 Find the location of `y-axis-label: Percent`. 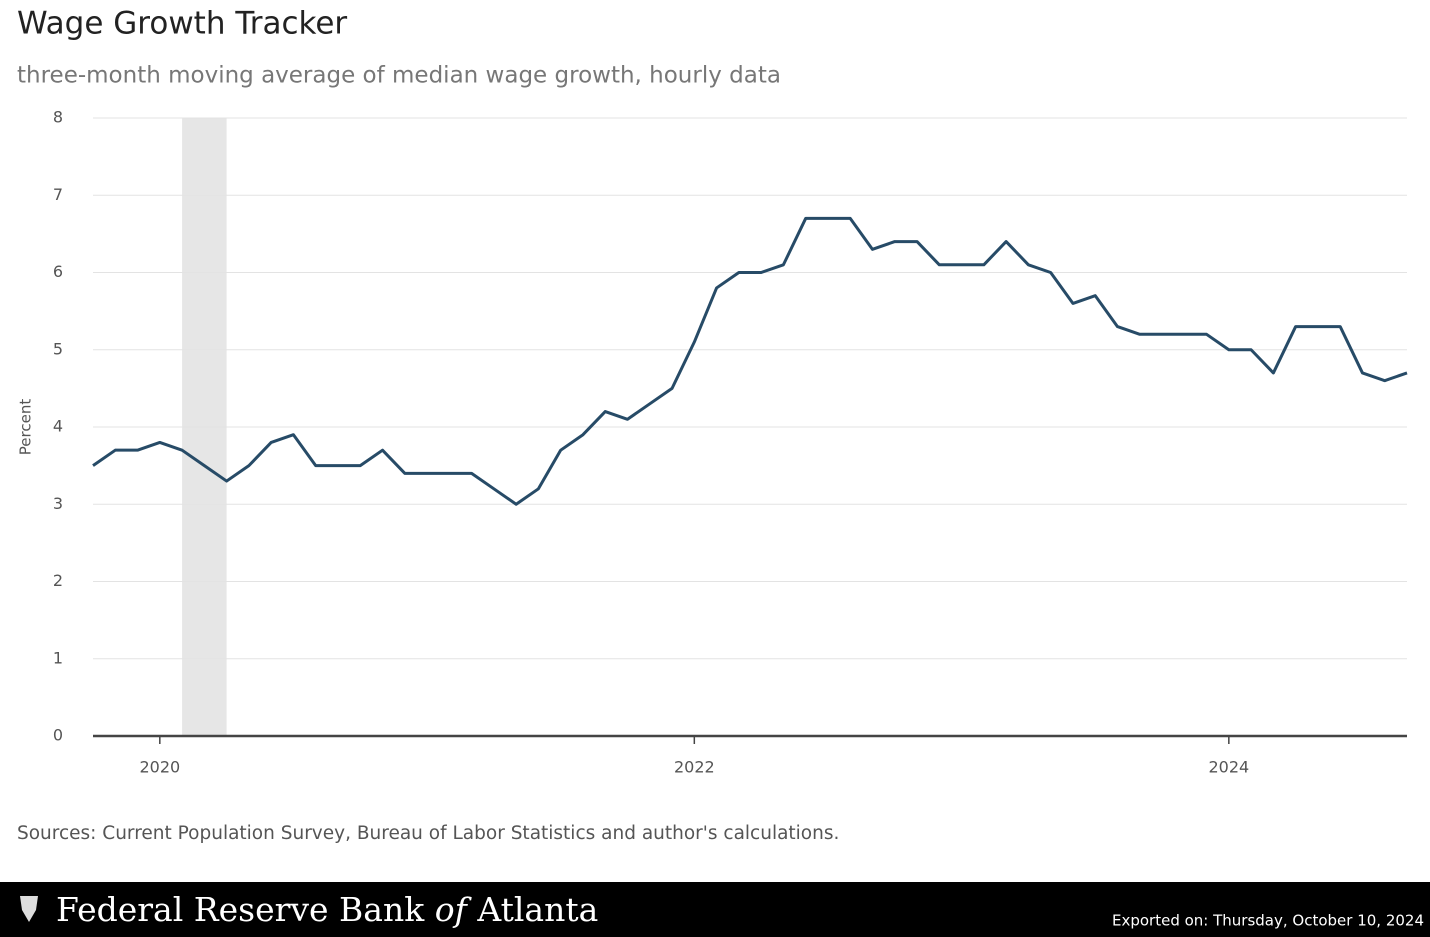

y-axis-label: Percent is located at coordinates (26, 427).